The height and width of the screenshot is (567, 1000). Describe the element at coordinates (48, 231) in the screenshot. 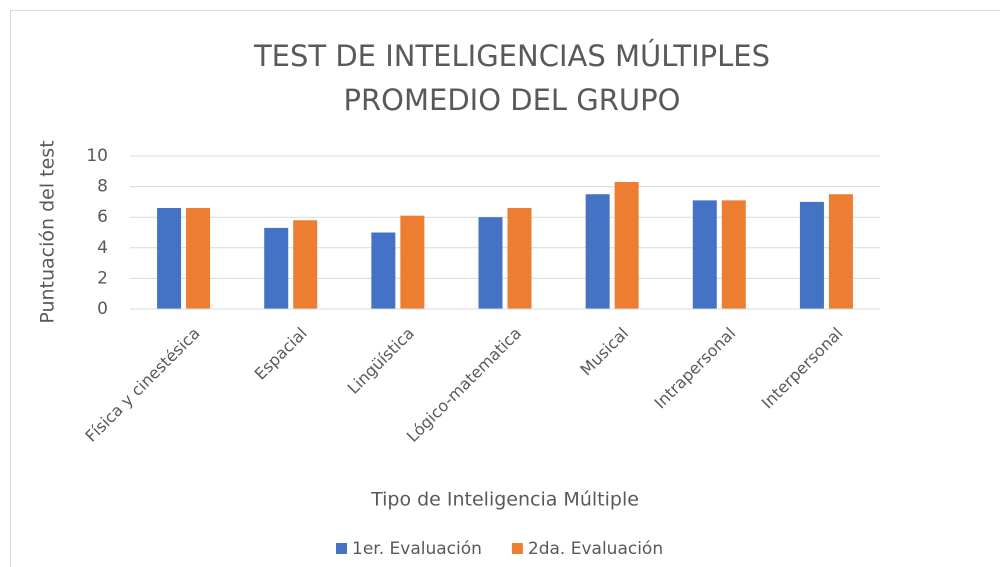

I see `y-axis-title: Puntuación del test` at that location.